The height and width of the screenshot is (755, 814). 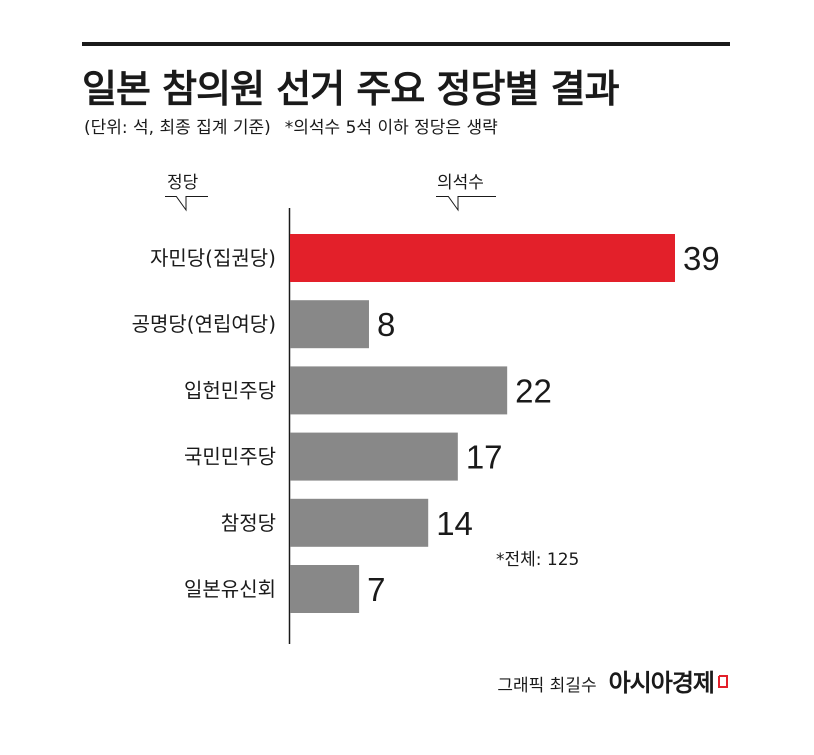 I want to click on category-label-5: 참정당, so click(x=248, y=523).